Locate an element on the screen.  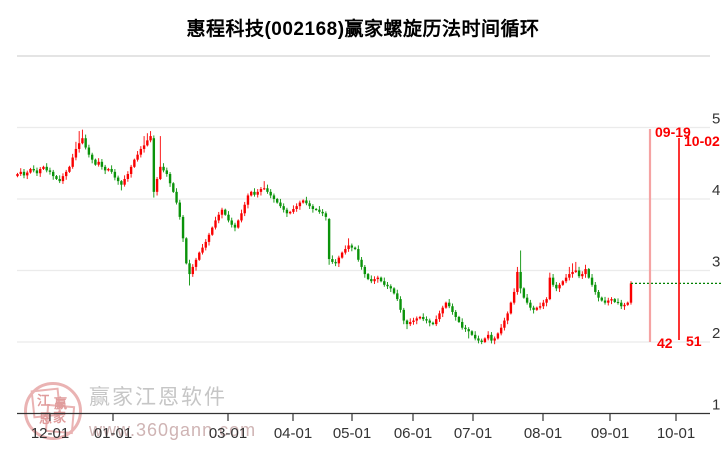
watermark-logo-icon: 江 赢 恩 家 is located at coordinates (53, 411).